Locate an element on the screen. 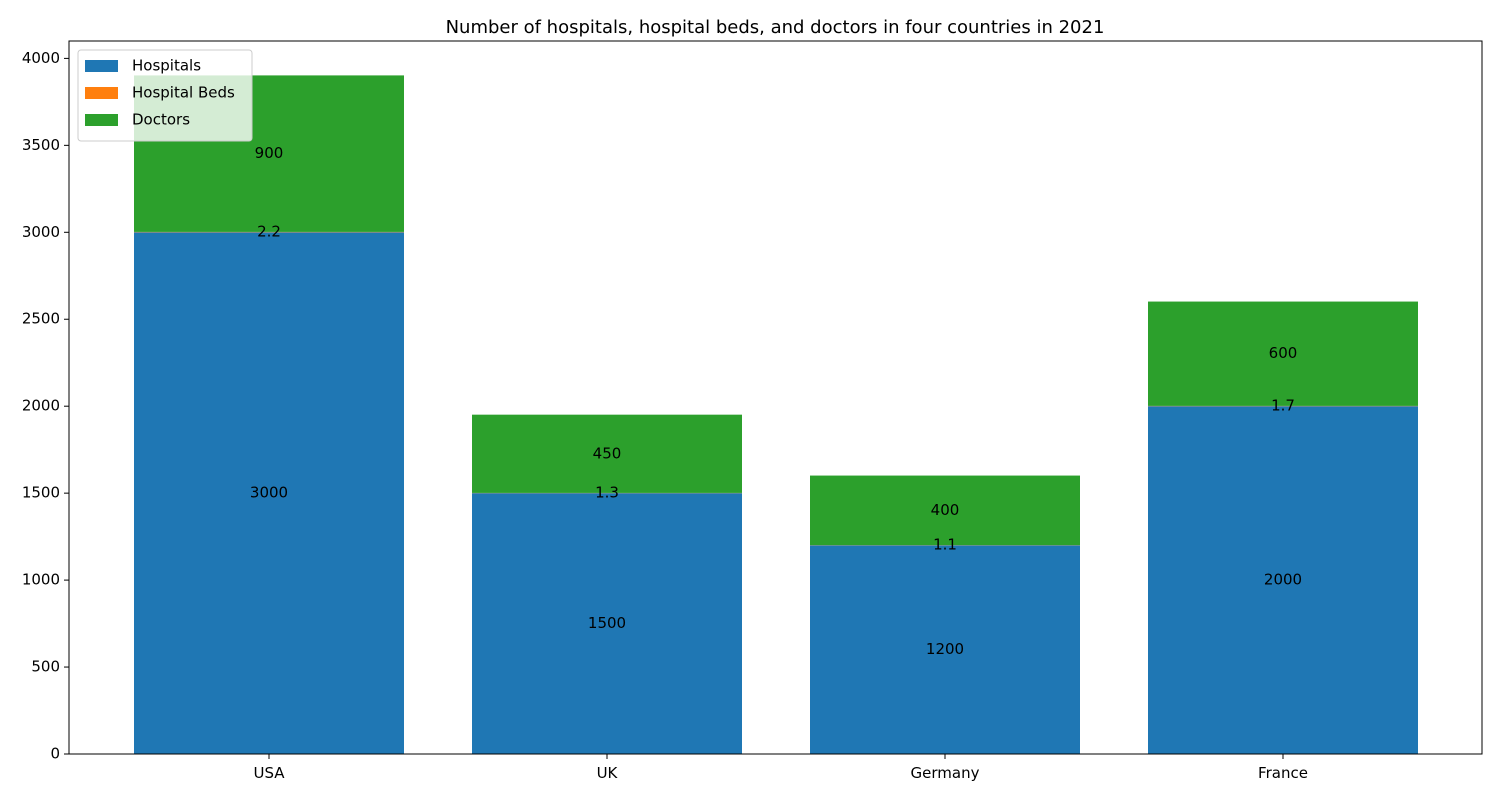 This screenshot has height=800, width=1500. y-tick-label: 500 is located at coordinates (45, 667).